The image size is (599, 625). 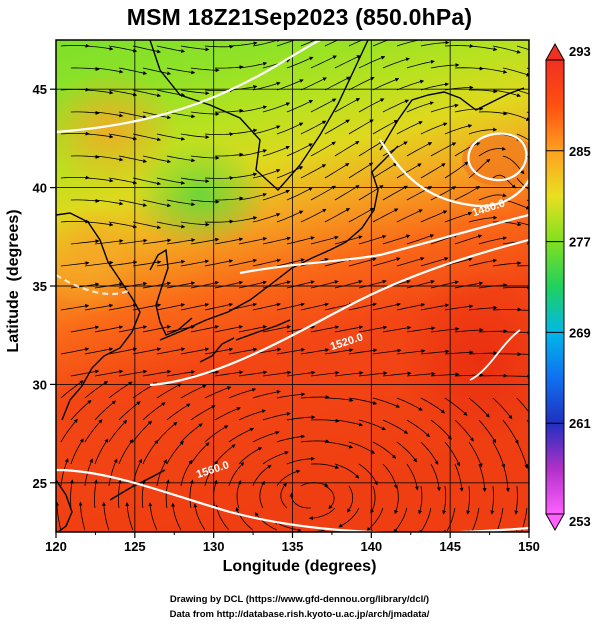 I want to click on y-tick-label: 25, so click(x=40, y=483).